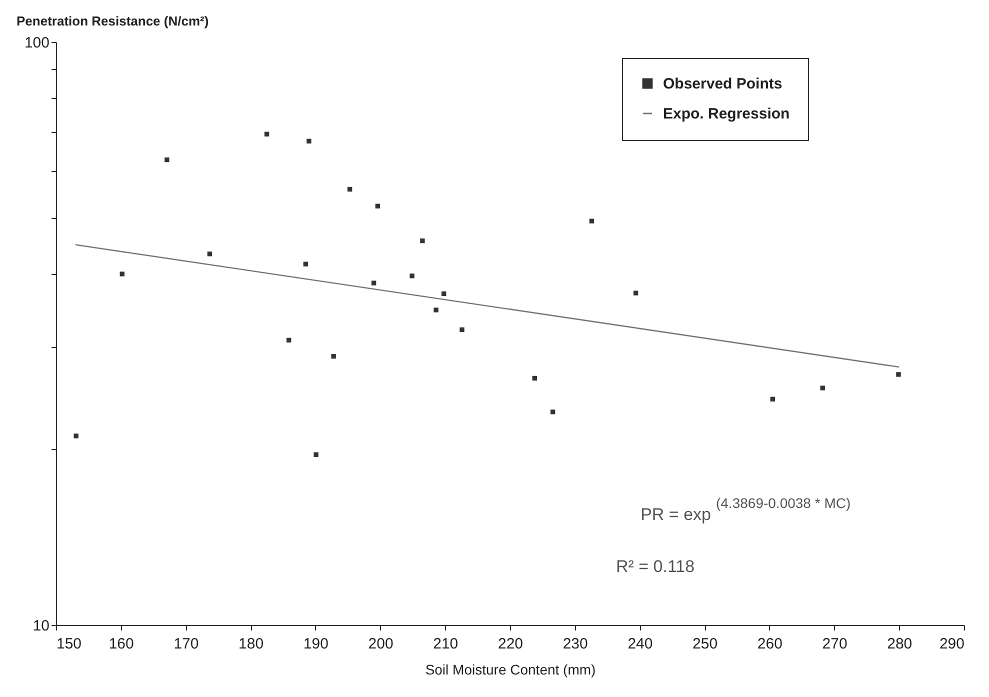 This screenshot has height=697, width=989. I want to click on x-tick-label: 240, so click(640, 644).